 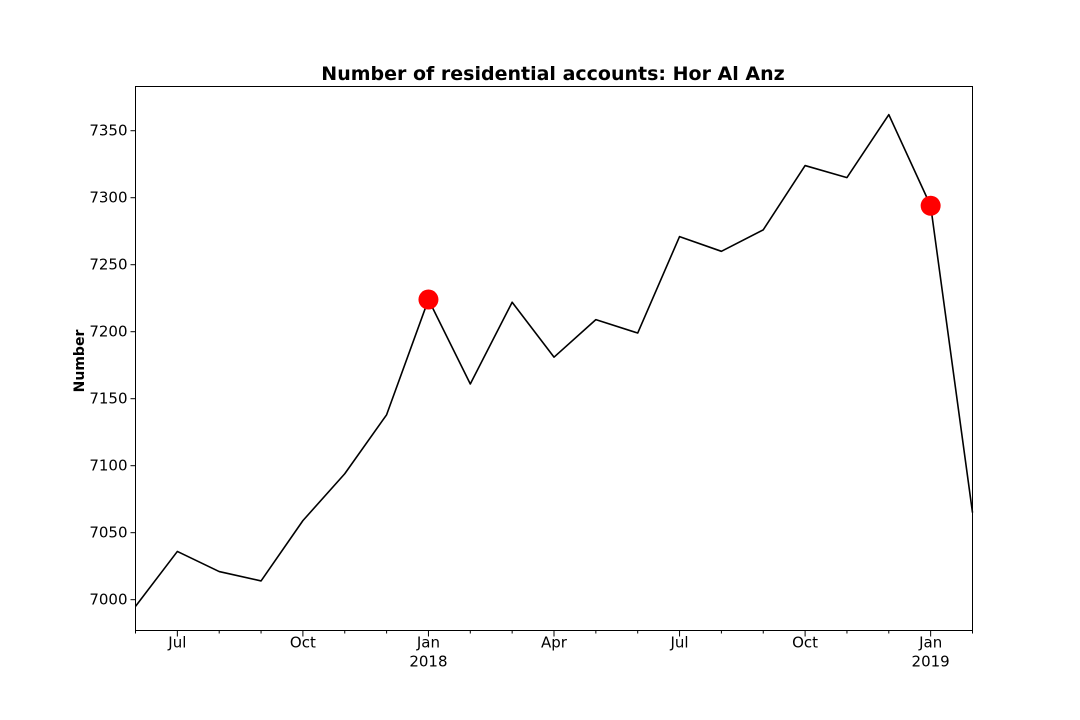 I want to click on y-tick-label: 7050, so click(x=108, y=533).